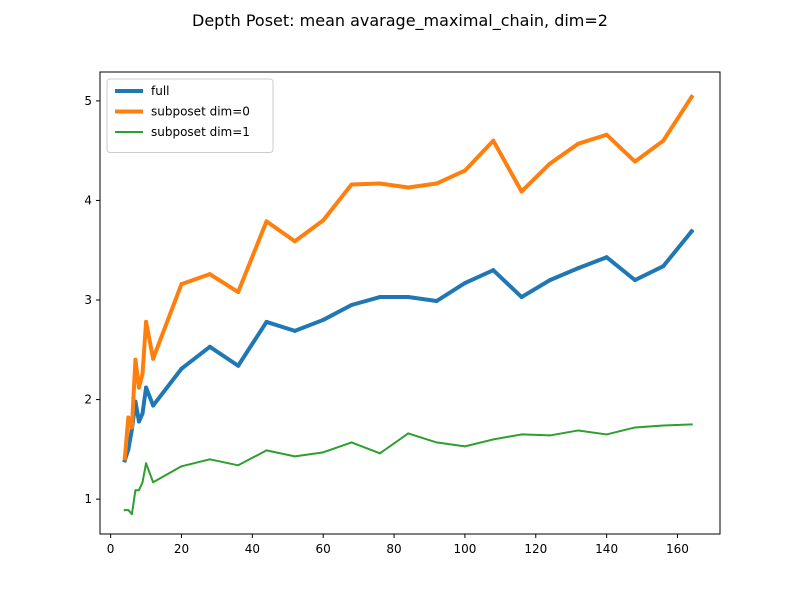  Describe the element at coordinates (160, 91) in the screenshot. I see `legend-label-0: full` at that location.